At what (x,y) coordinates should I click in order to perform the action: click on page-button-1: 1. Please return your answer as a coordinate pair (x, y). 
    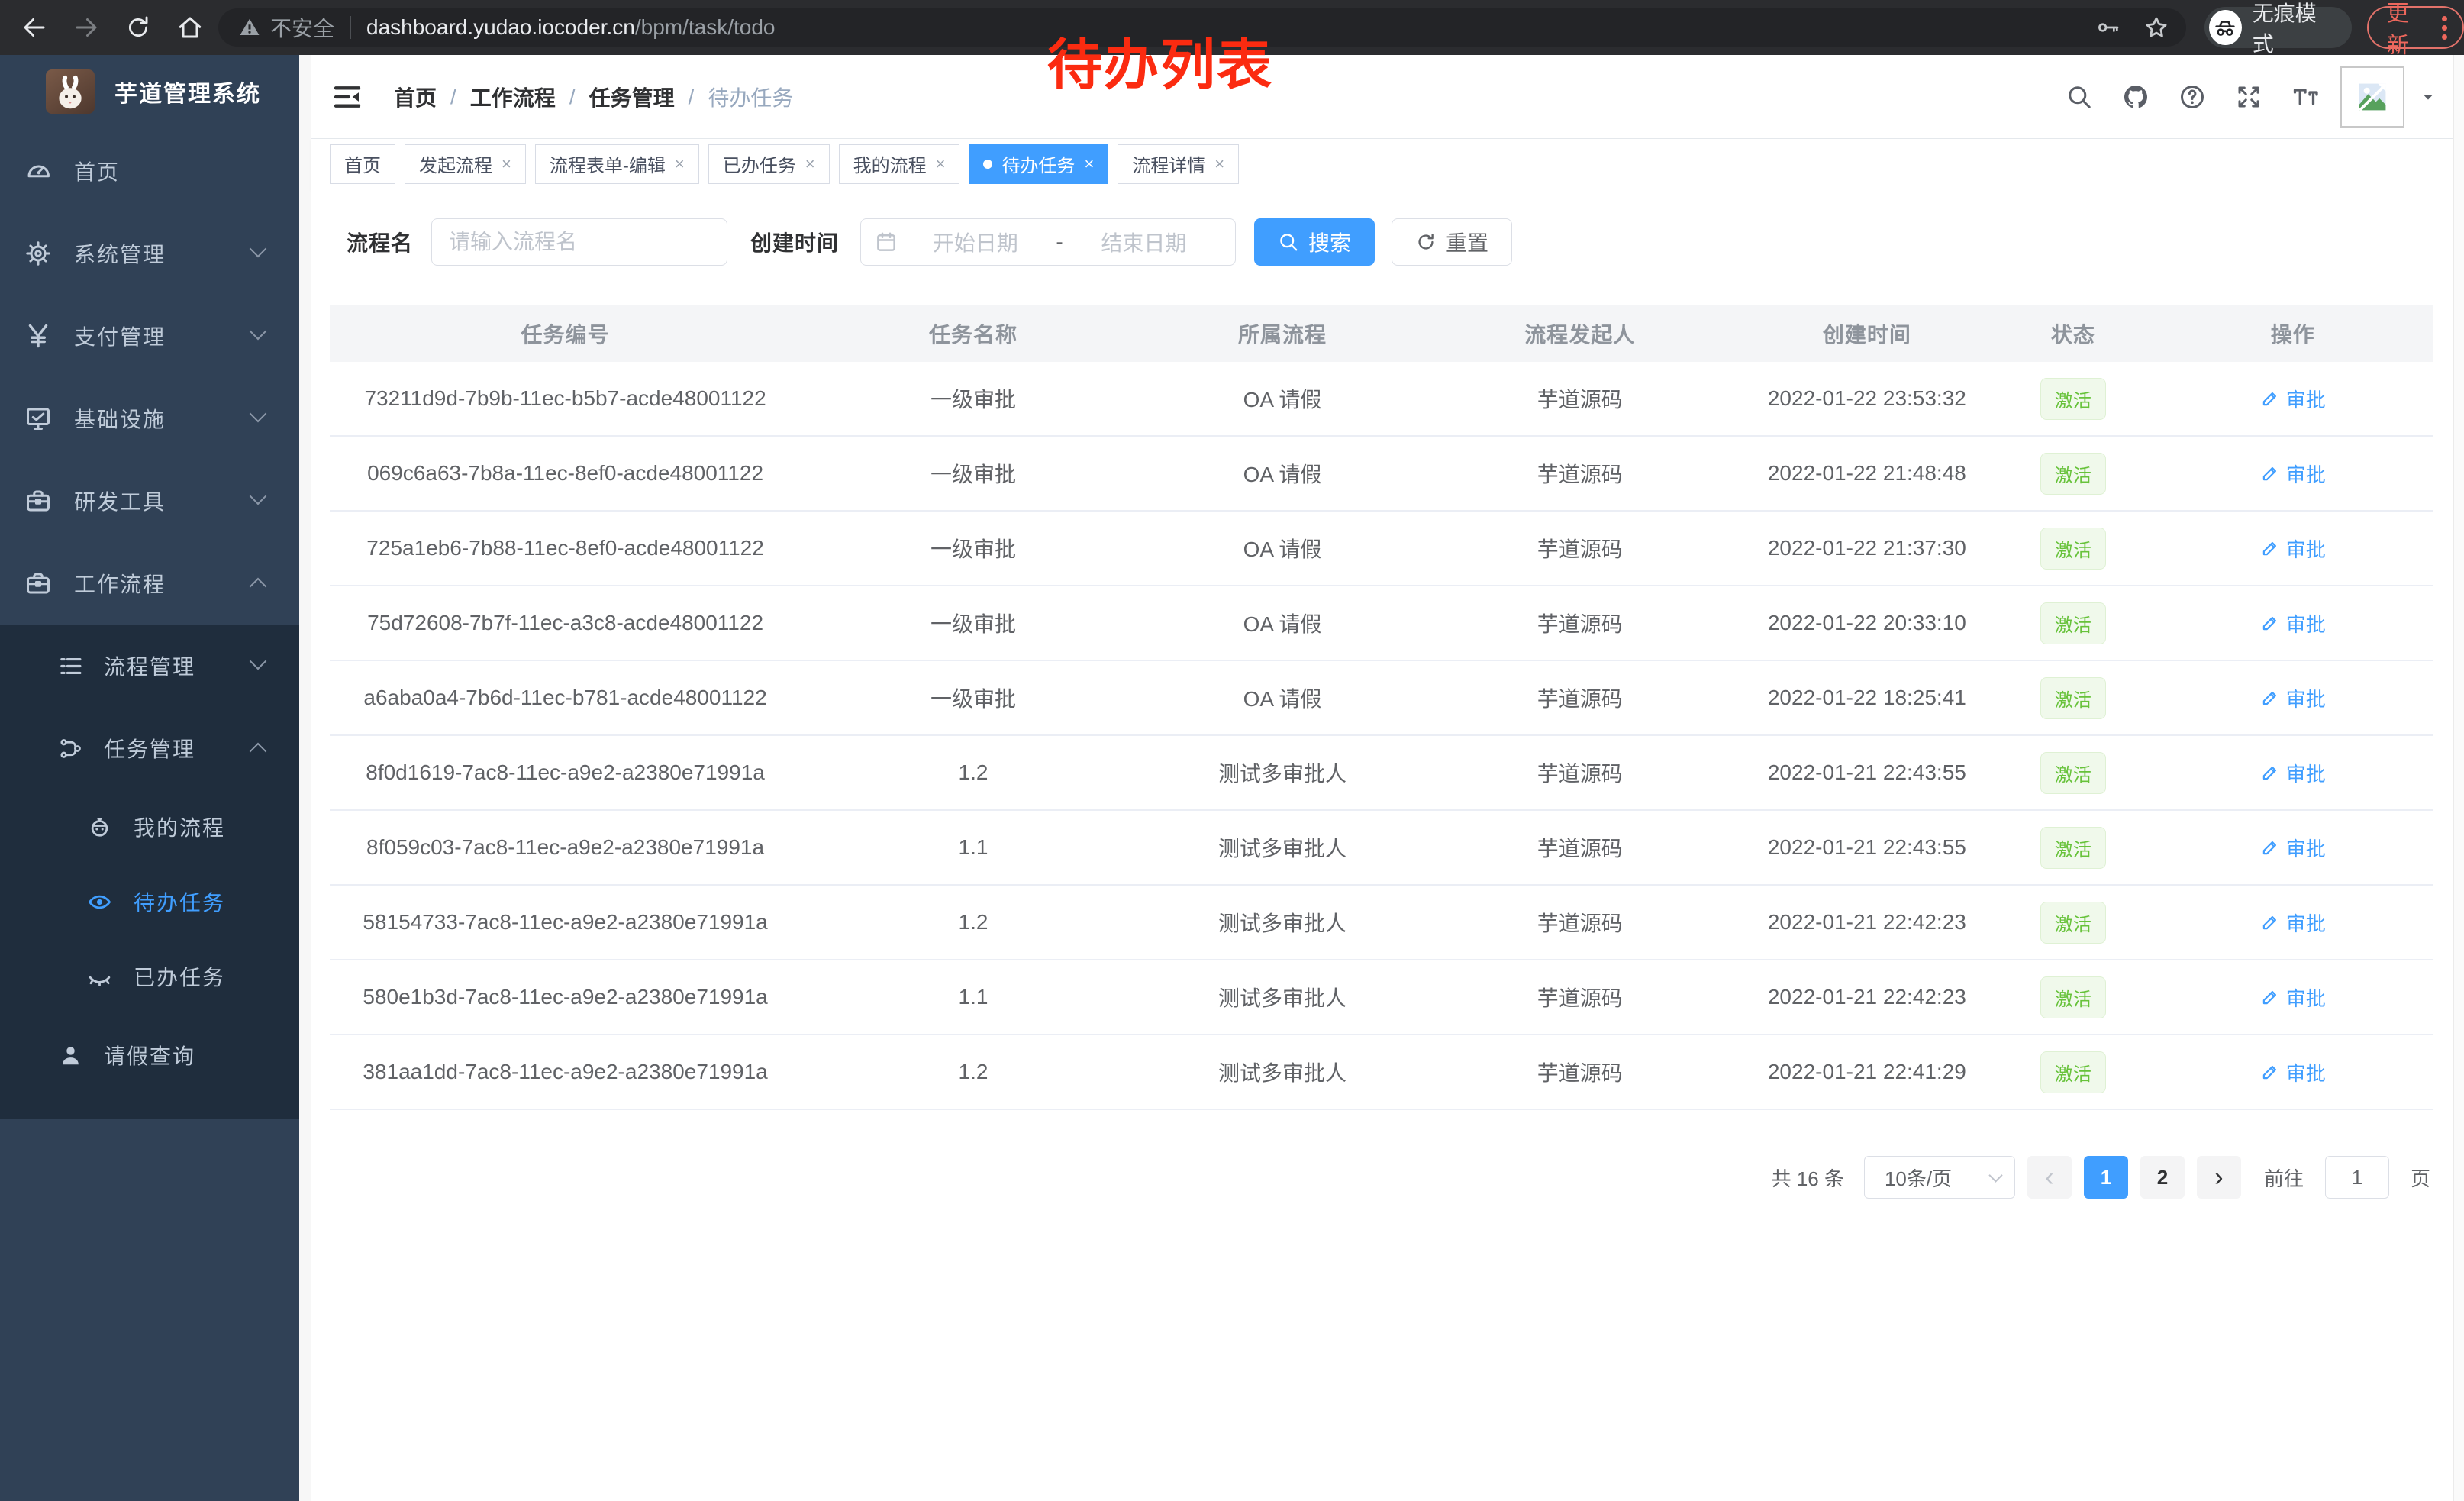
    Looking at the image, I should click on (2105, 1177).